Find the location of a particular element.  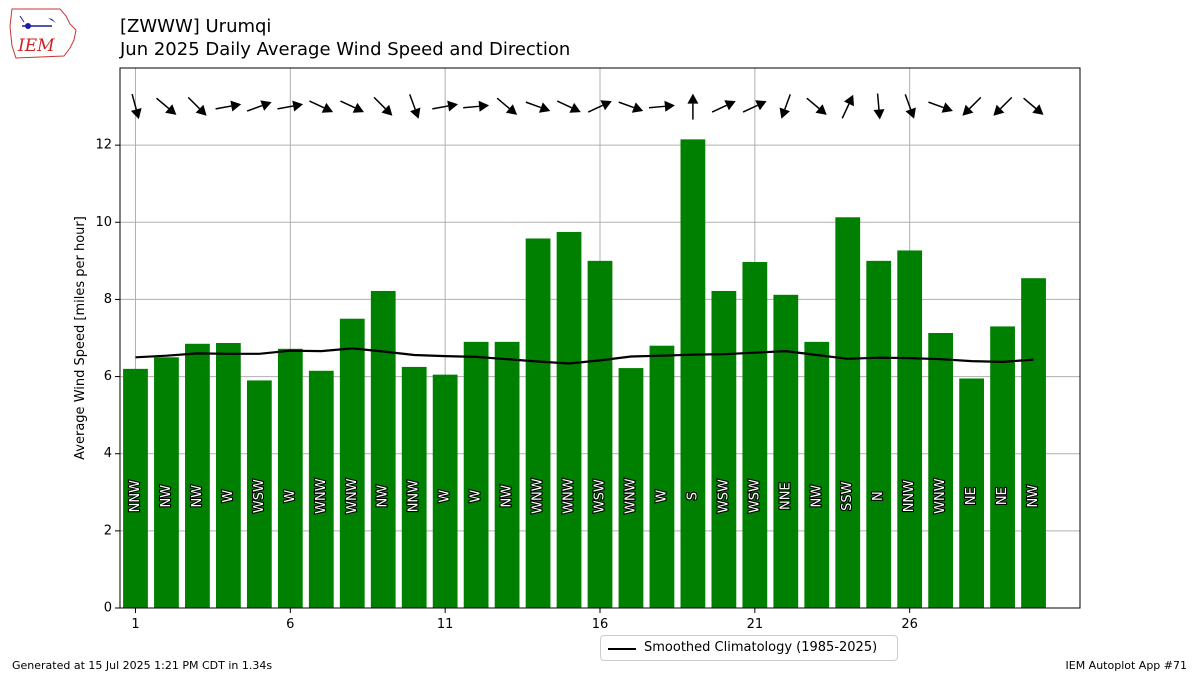

direction-label: N is located at coordinates (878, 496).